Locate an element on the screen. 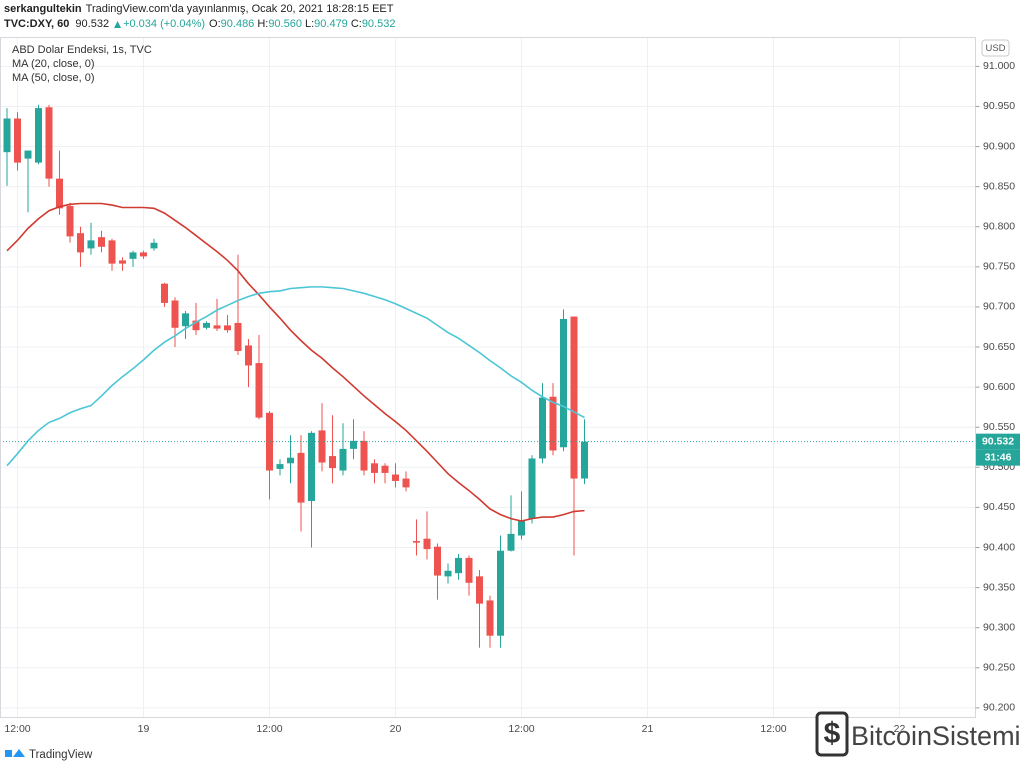  legend-entry: MA (20, close, 0) is located at coordinates (53, 64).